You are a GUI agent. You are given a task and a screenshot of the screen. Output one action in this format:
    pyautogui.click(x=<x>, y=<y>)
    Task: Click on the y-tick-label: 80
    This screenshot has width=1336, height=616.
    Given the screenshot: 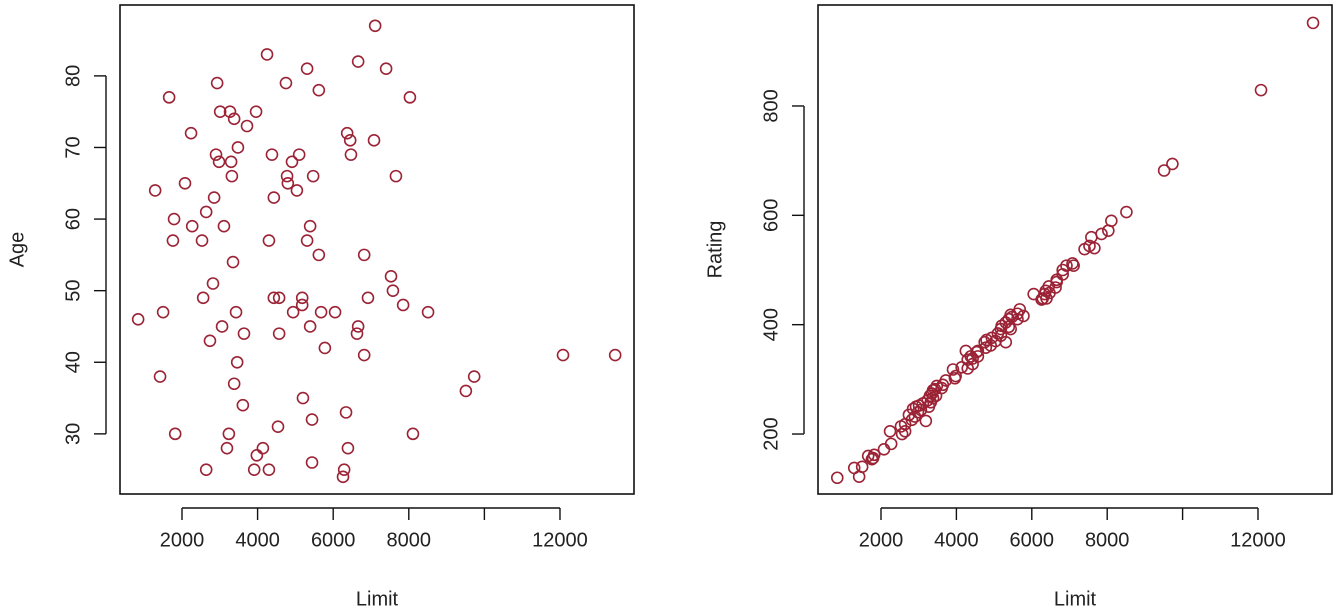 What is the action you would take?
    pyautogui.click(x=73, y=76)
    